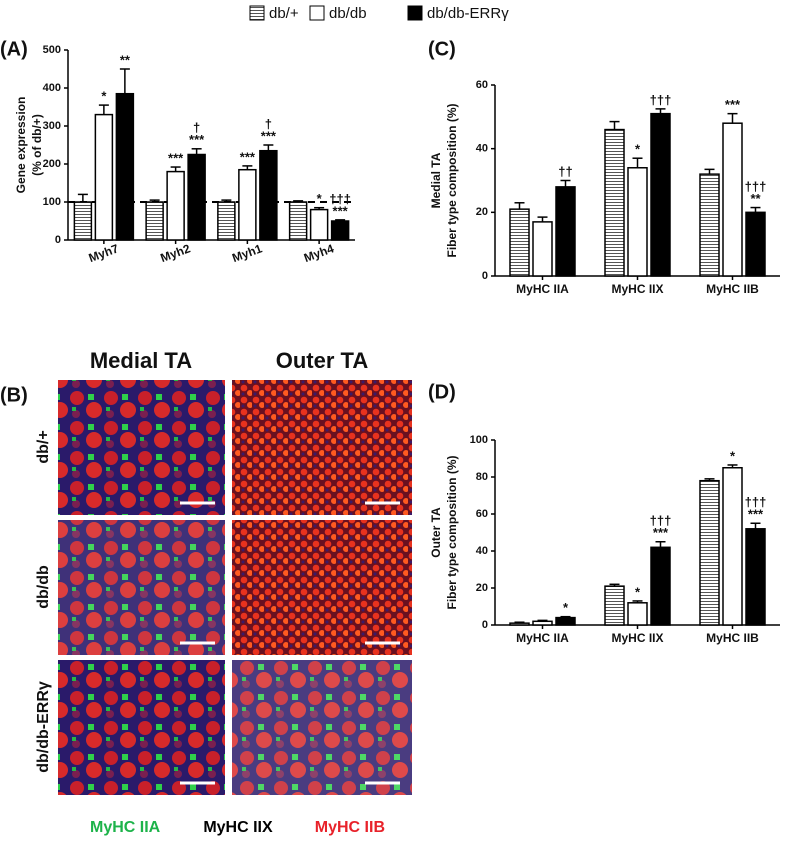  I want to click on stain-label: MyHC IIA, so click(125, 827).